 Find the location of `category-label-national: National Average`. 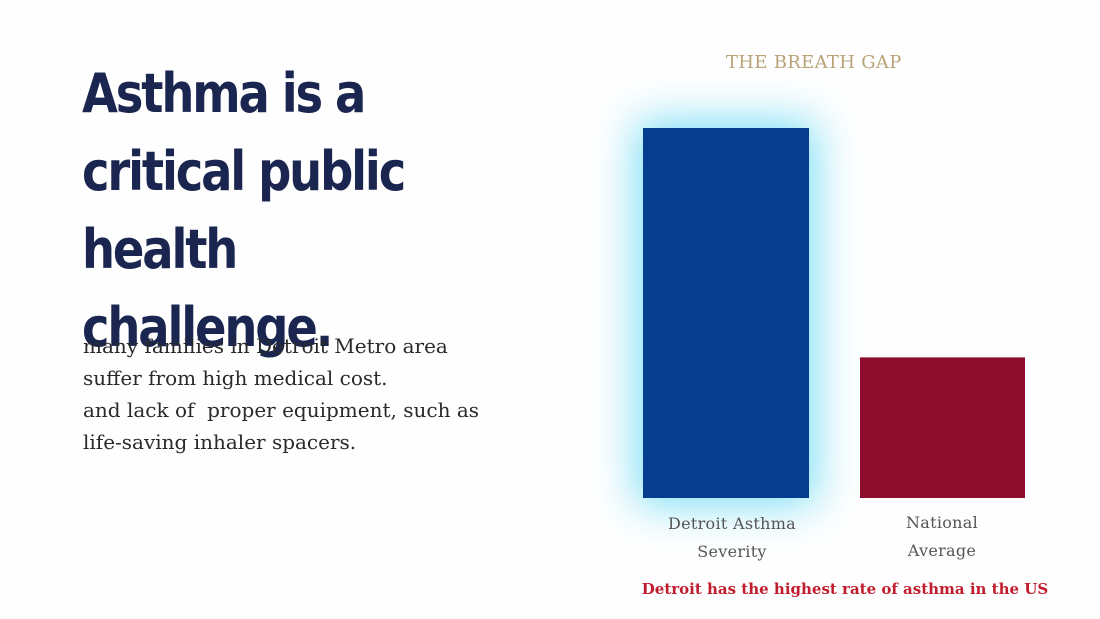

category-label-national: National Average is located at coordinates (942, 537).